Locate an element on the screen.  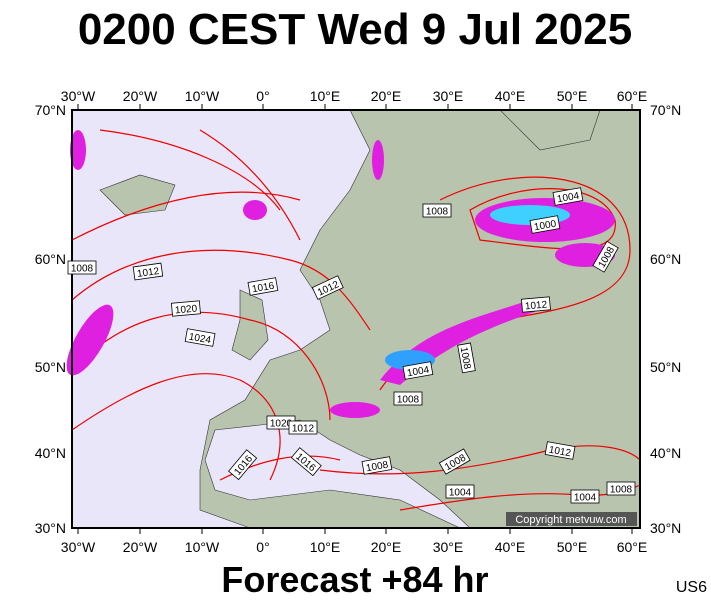
lon-label-bottom: 30°E is located at coordinates (448, 547).